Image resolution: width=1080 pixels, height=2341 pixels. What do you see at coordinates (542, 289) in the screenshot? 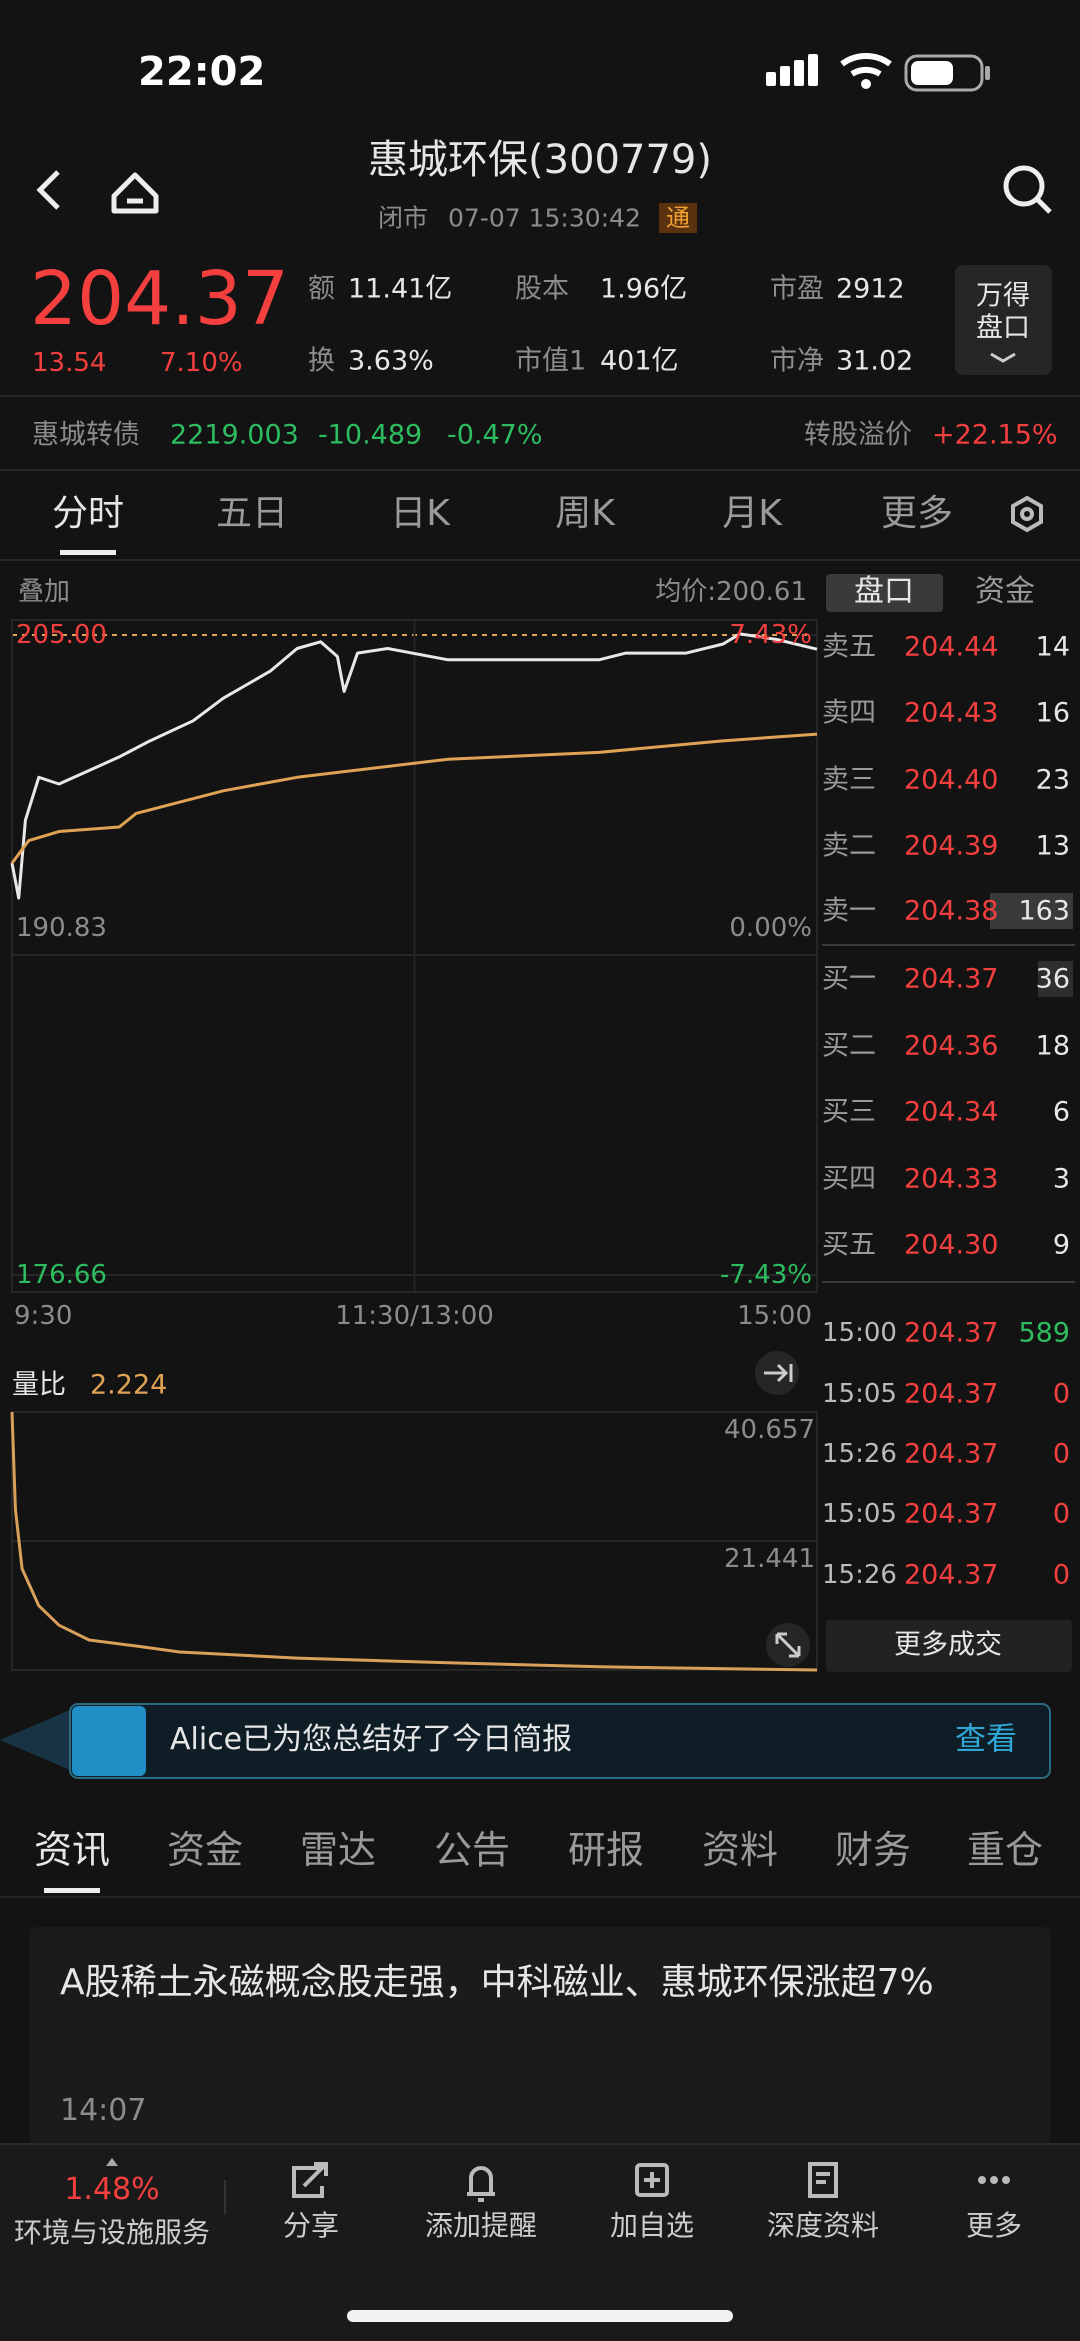
I see `stat-label: 股本` at bounding box center [542, 289].